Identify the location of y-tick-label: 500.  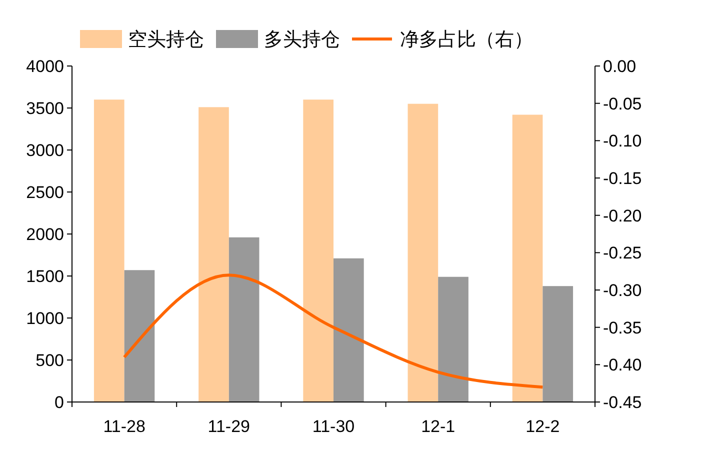
(50, 360).